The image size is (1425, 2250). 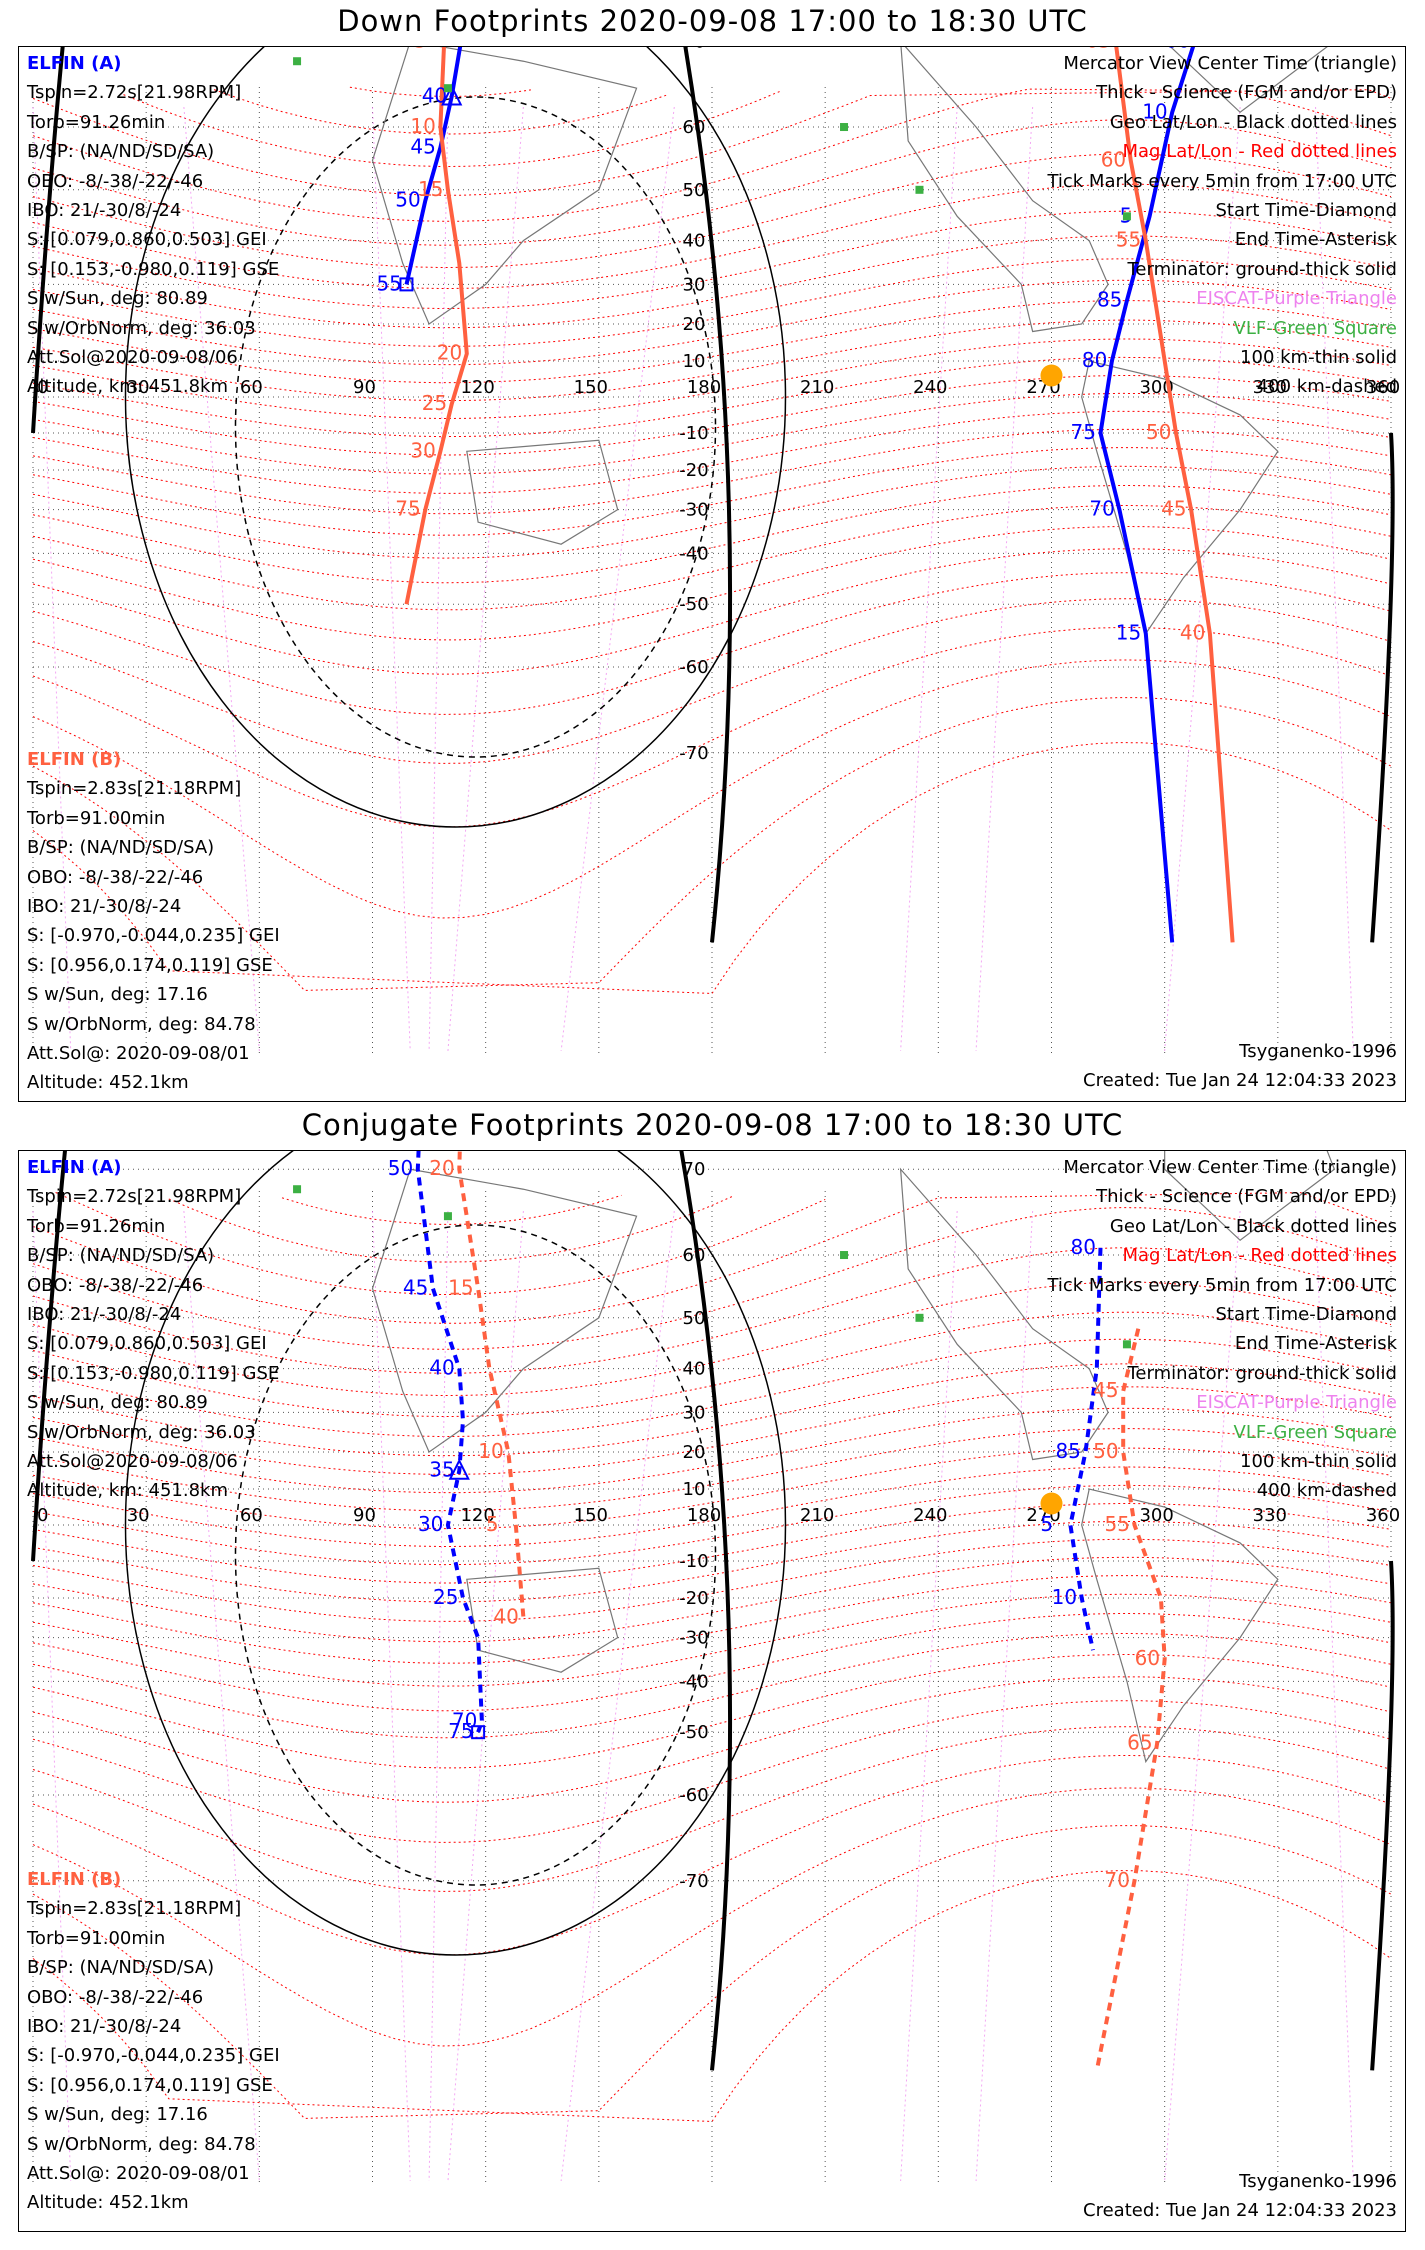 What do you see at coordinates (422, 450) in the screenshot?
I see `sc-b-tick-label: 30` at bounding box center [422, 450].